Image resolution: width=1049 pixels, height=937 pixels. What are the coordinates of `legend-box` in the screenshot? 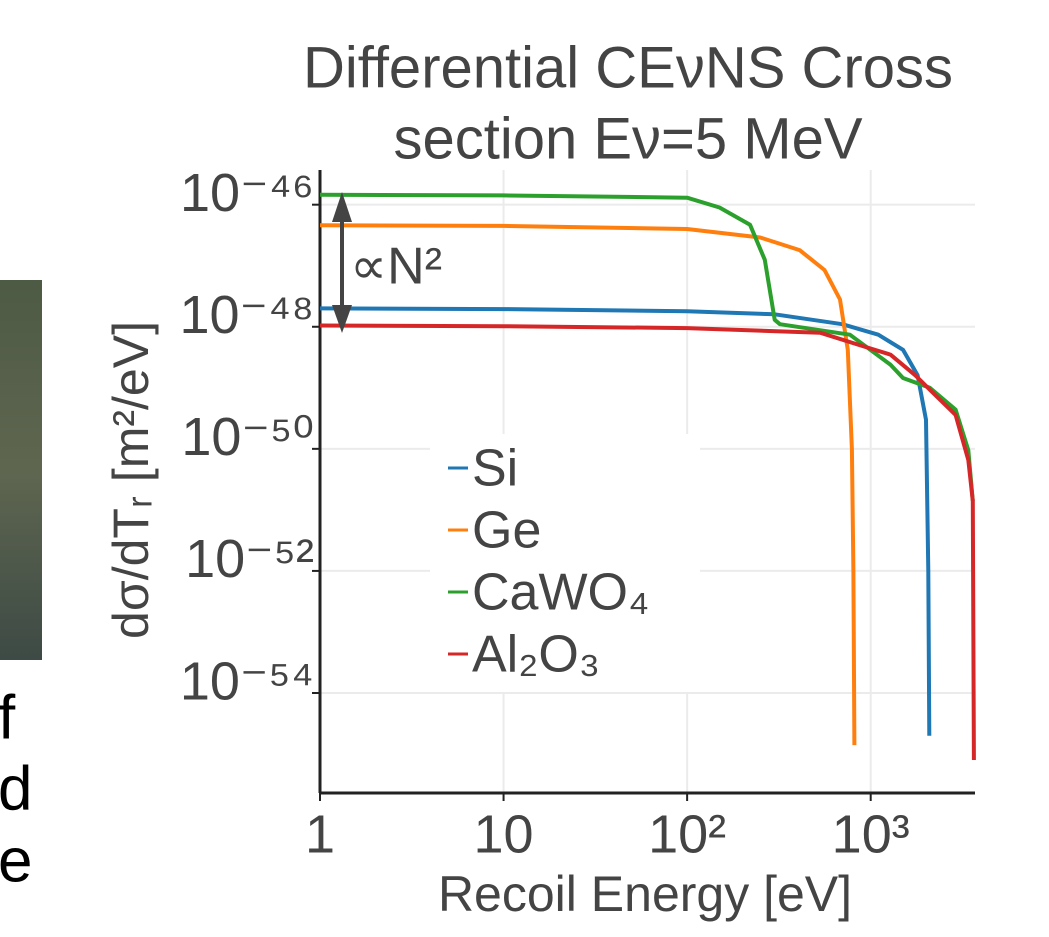 It's located at (565, 563).